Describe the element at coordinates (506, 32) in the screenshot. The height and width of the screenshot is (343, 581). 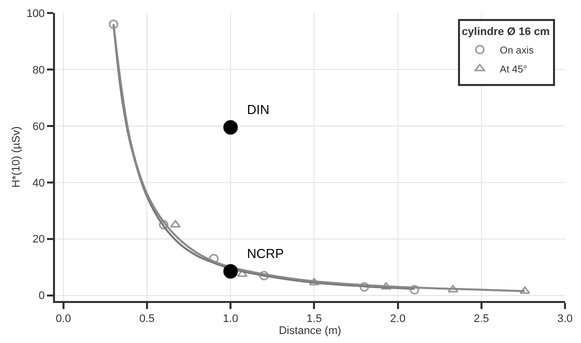
I see `legend-title: cylindre Ø 16 cm` at that location.